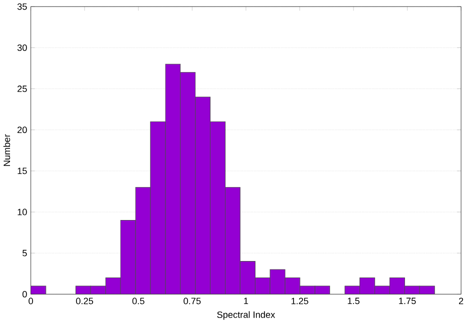 This screenshot has height=323, width=467. Describe the element at coordinates (24, 253) in the screenshot. I see `y-tick-label: 5` at that location.